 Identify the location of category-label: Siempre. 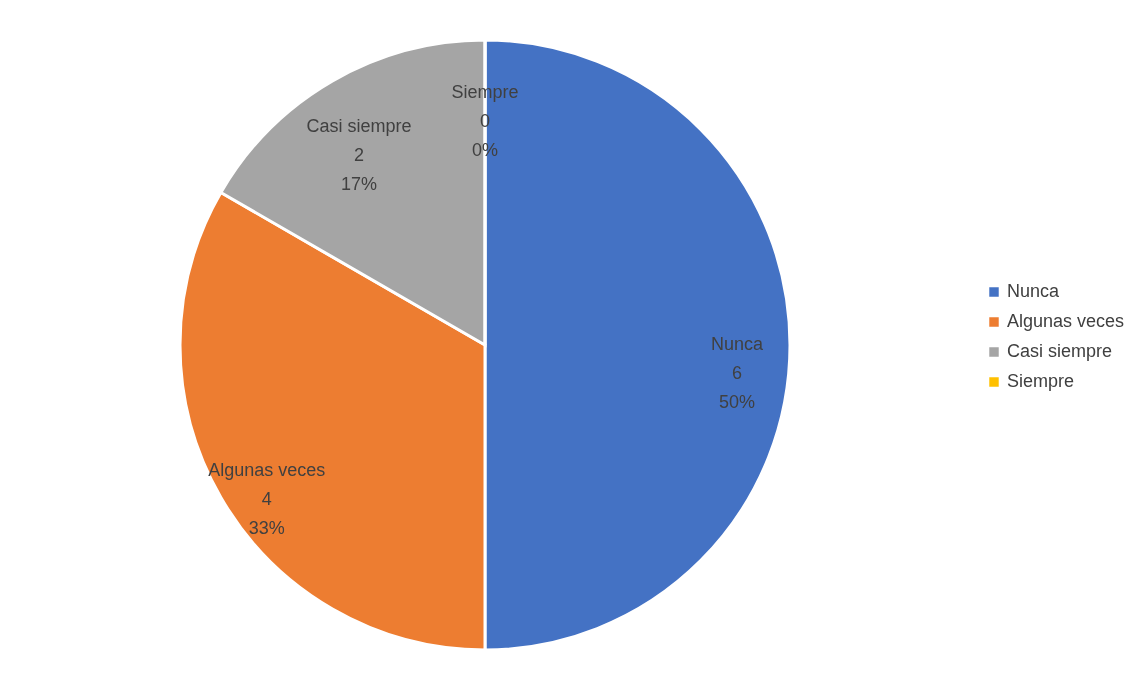
(485, 92).